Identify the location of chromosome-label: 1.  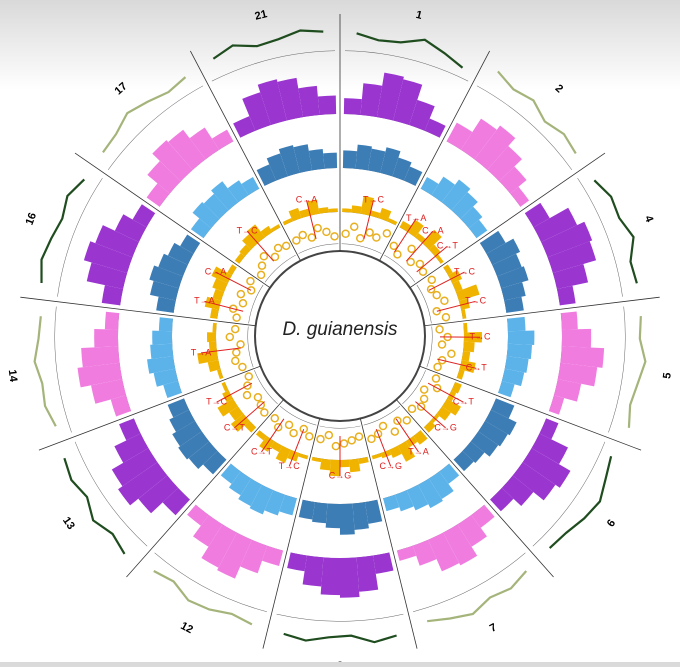
(419, 15).